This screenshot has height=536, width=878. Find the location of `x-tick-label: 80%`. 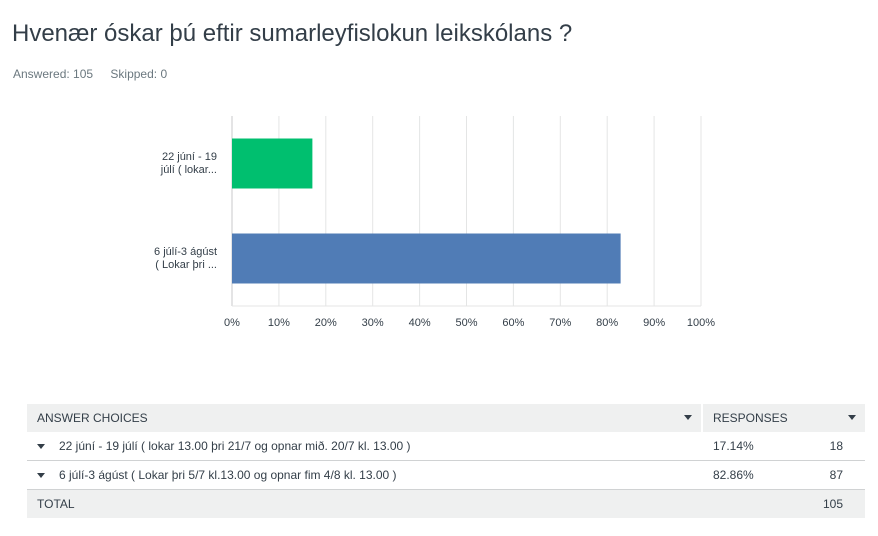

x-tick-label: 80% is located at coordinates (607, 323).